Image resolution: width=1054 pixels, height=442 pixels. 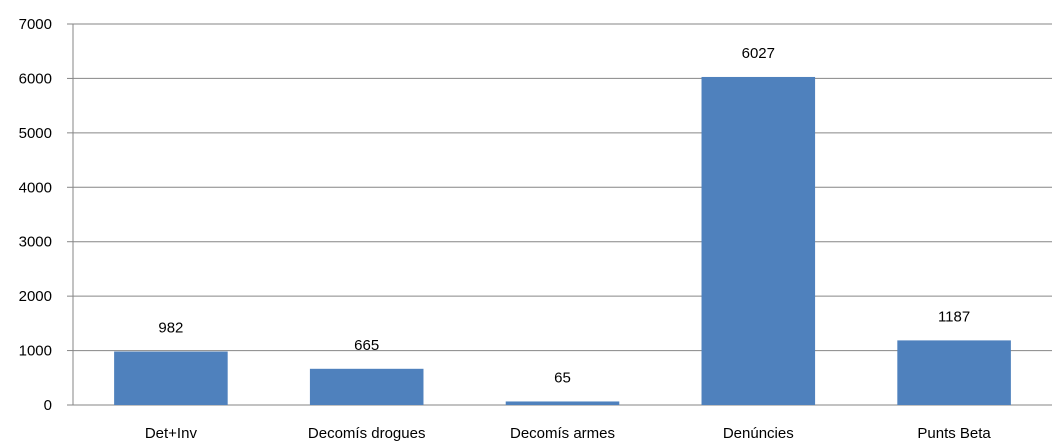 I want to click on y-tick-label: 4000, so click(x=35, y=187).